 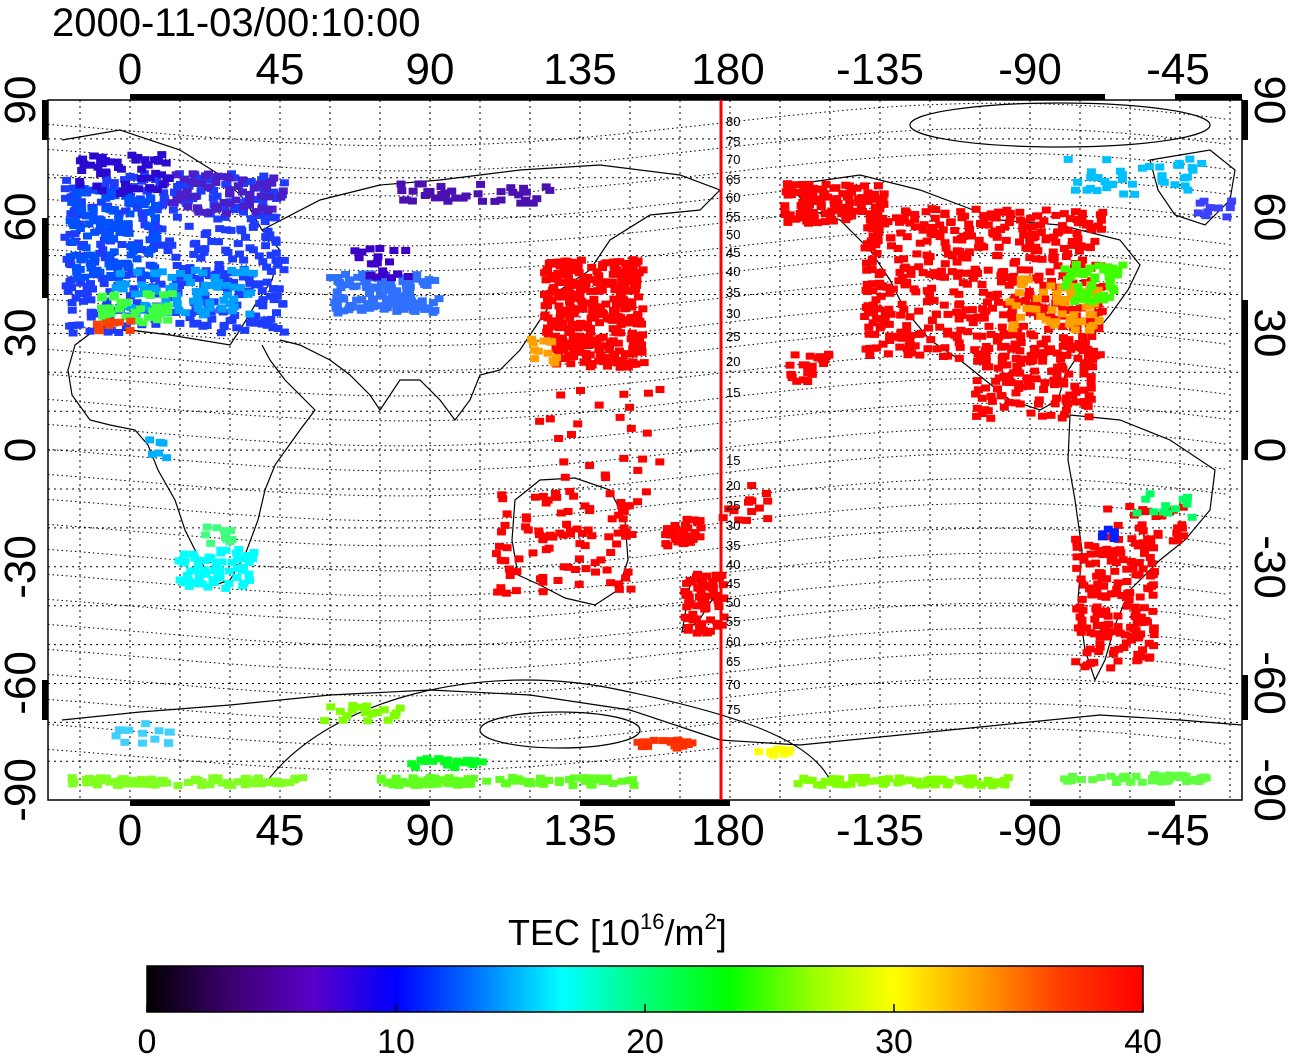 I want to click on right-axis-label: 90, so click(x=1268, y=100).